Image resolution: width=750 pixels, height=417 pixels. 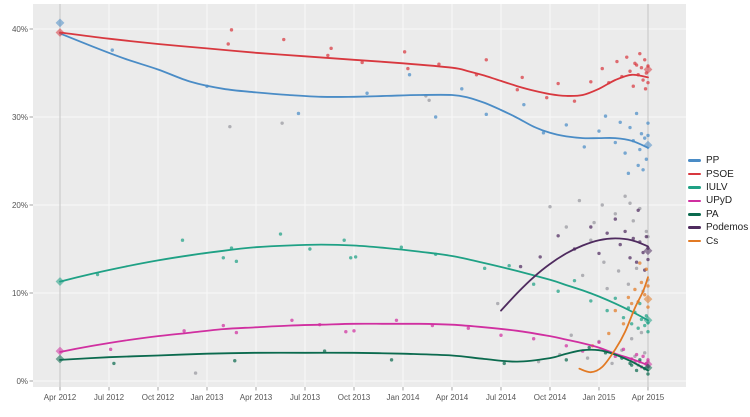 What do you see at coordinates (452, 397) in the screenshot?
I see `x-tick-label: Apr 2014` at bounding box center [452, 397].